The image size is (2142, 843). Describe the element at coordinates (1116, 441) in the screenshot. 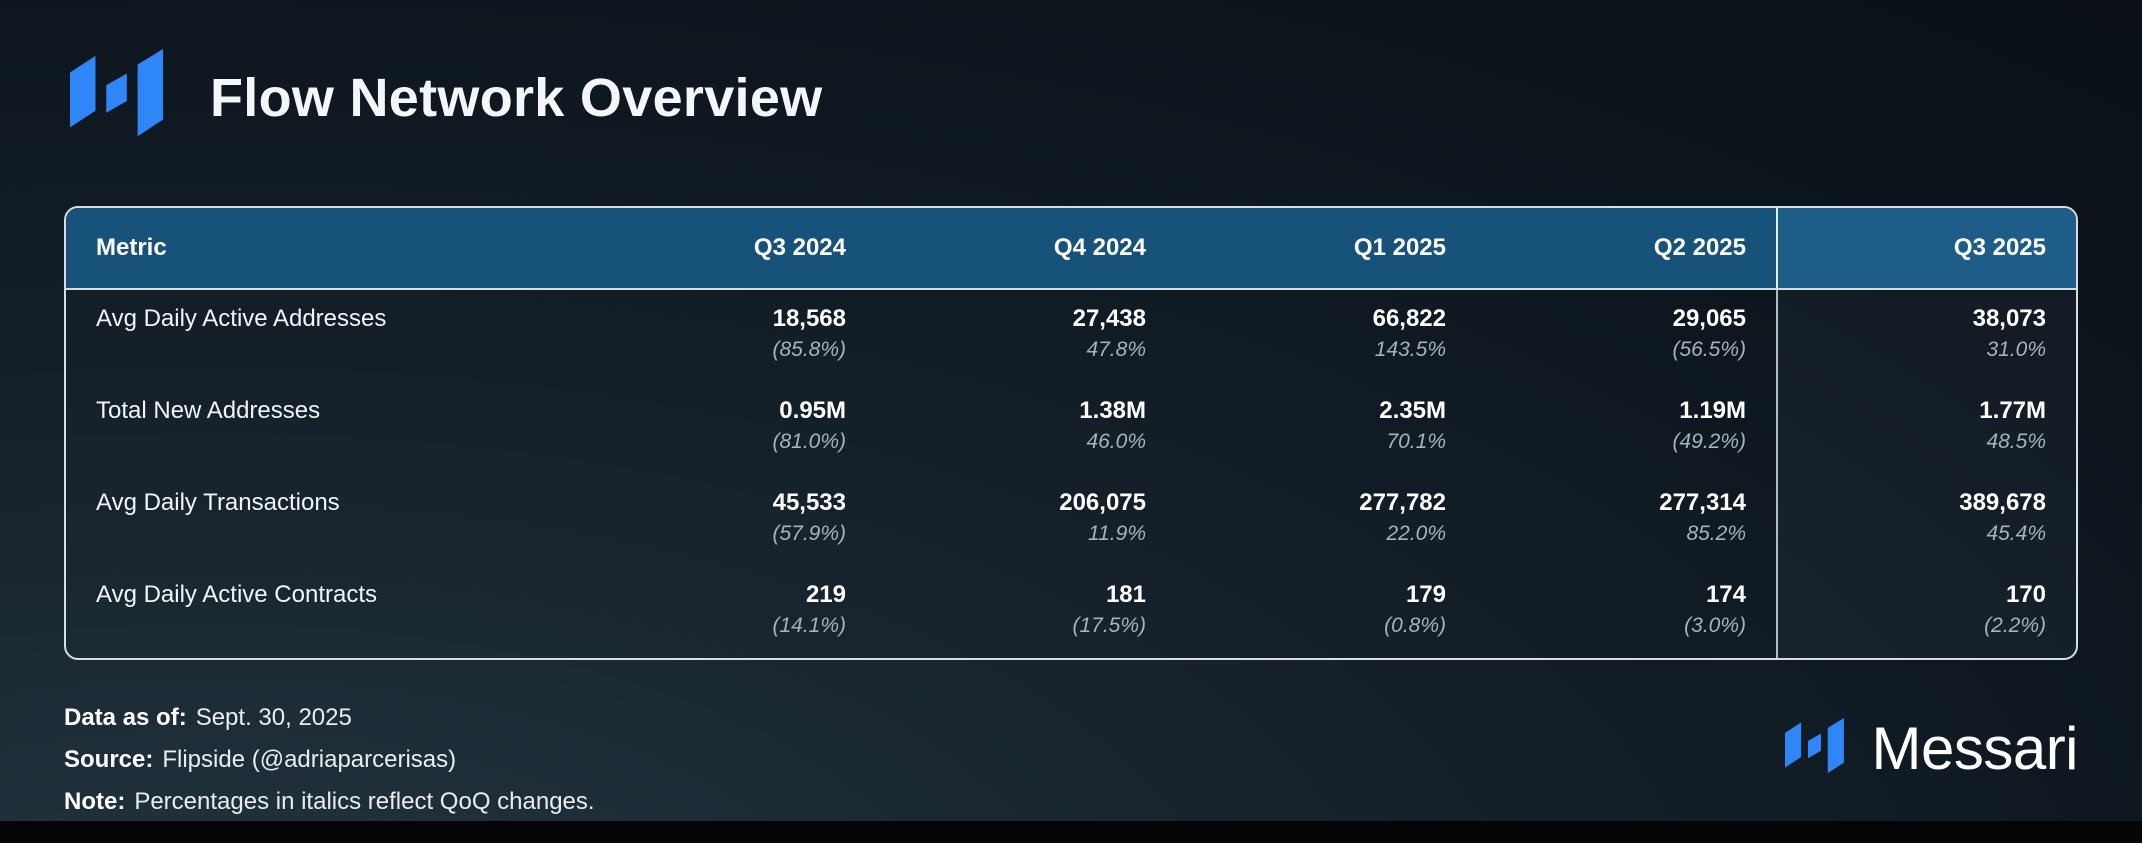

I see `metric-qoq-change: 46.0%` at that location.